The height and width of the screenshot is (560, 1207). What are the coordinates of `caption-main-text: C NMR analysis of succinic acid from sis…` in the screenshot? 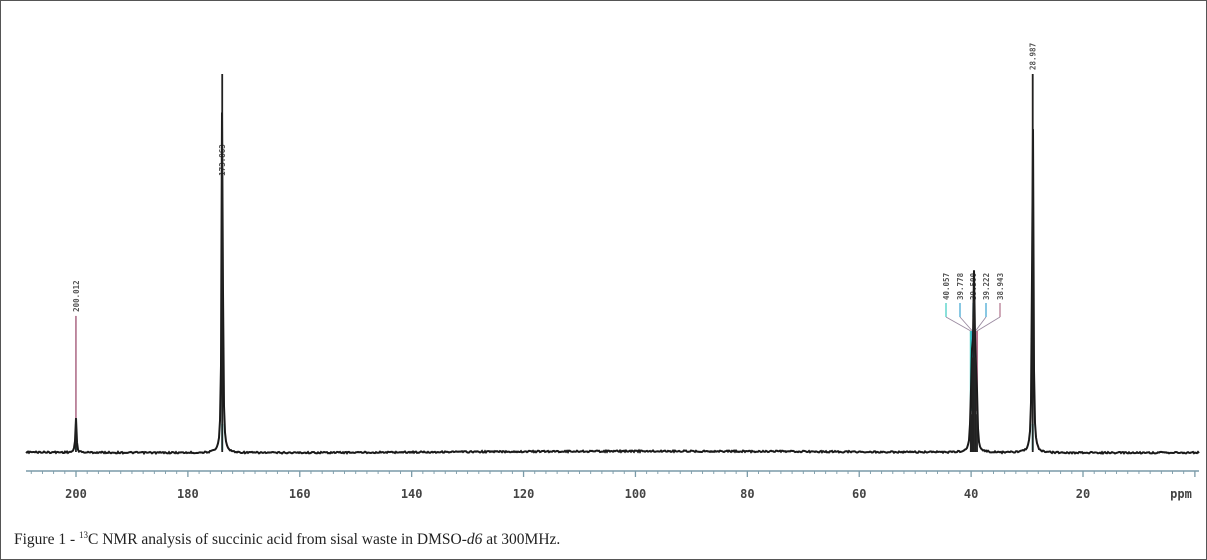 It's located at (277, 539).